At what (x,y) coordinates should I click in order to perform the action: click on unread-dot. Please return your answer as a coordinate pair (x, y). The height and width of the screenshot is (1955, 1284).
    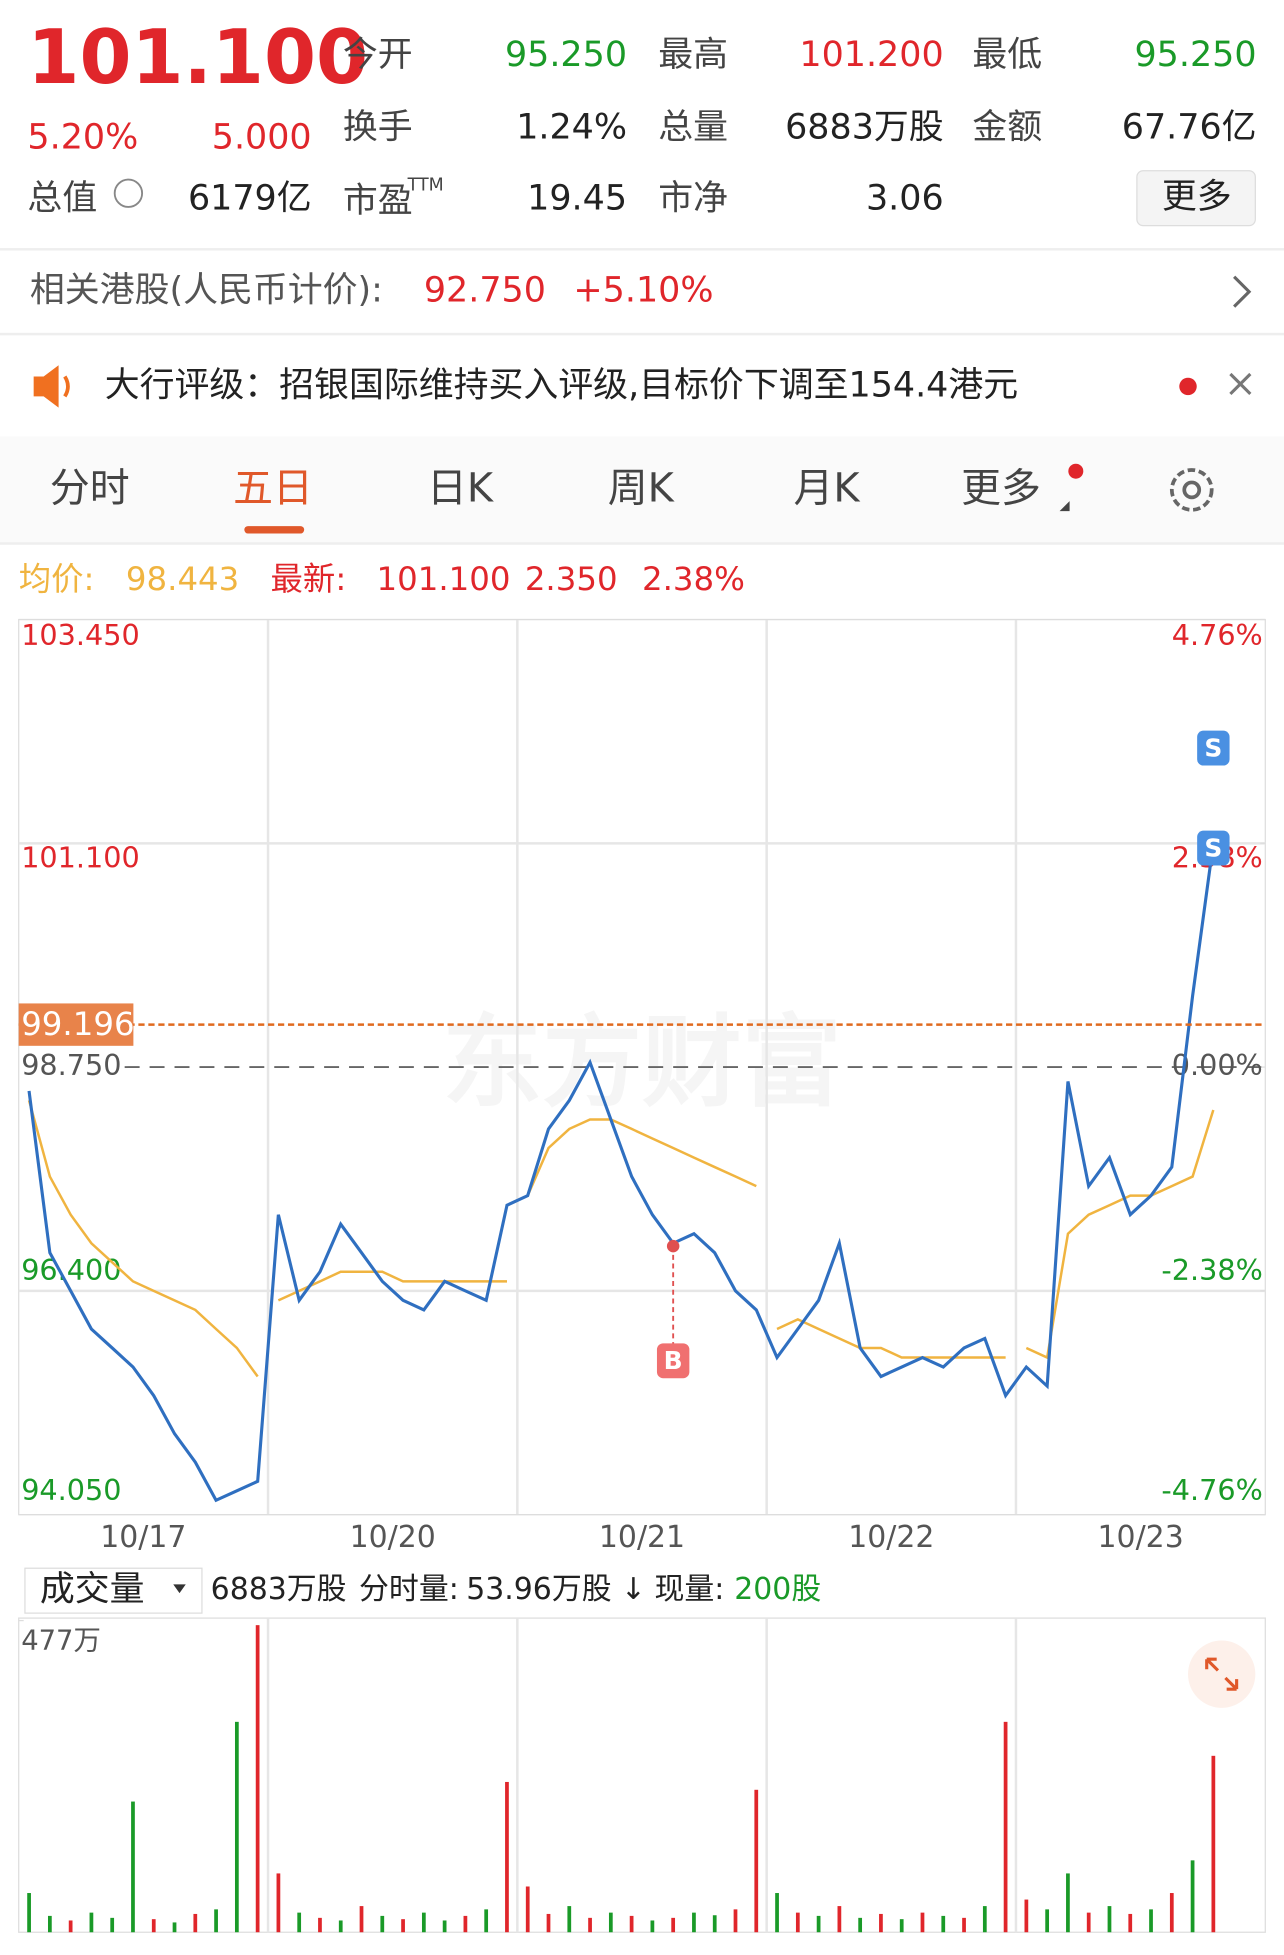
    Looking at the image, I should click on (1188, 386).